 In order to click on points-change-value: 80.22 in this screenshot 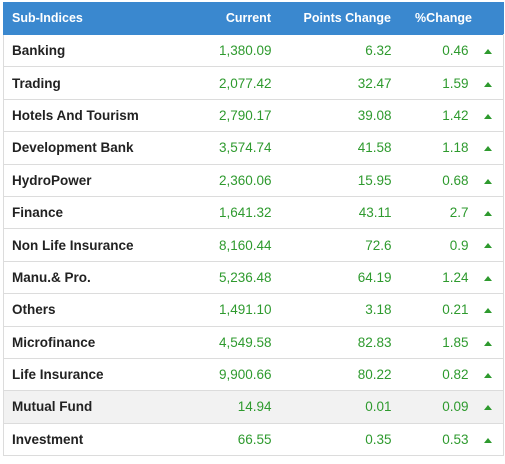, I will do `click(331, 374)`.